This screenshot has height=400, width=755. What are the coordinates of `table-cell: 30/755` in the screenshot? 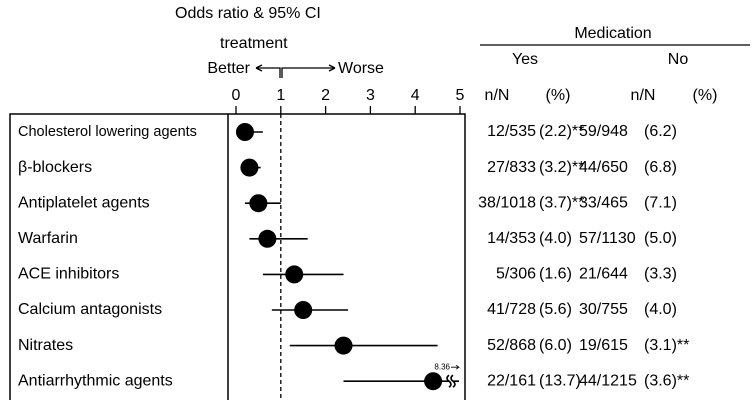 It's located at (603, 309).